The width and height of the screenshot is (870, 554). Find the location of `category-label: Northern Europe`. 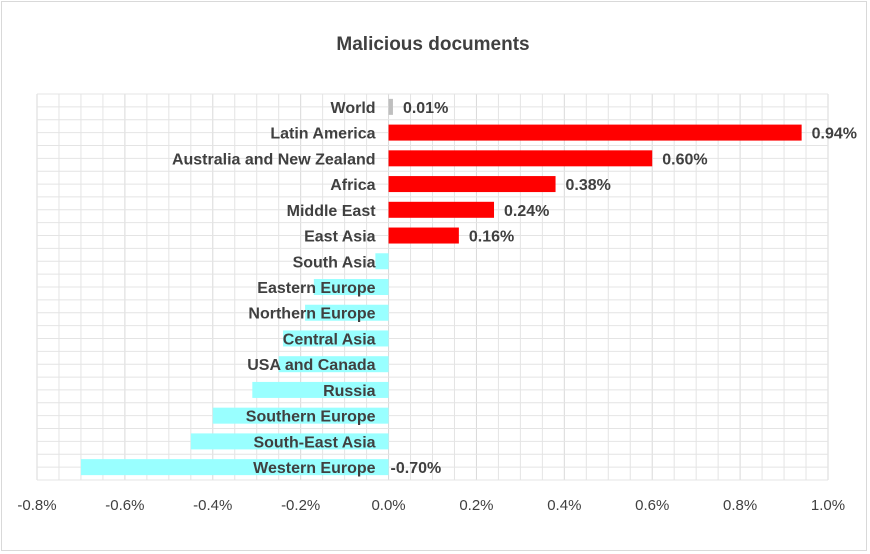

category-label: Northern Europe is located at coordinates (311, 314).